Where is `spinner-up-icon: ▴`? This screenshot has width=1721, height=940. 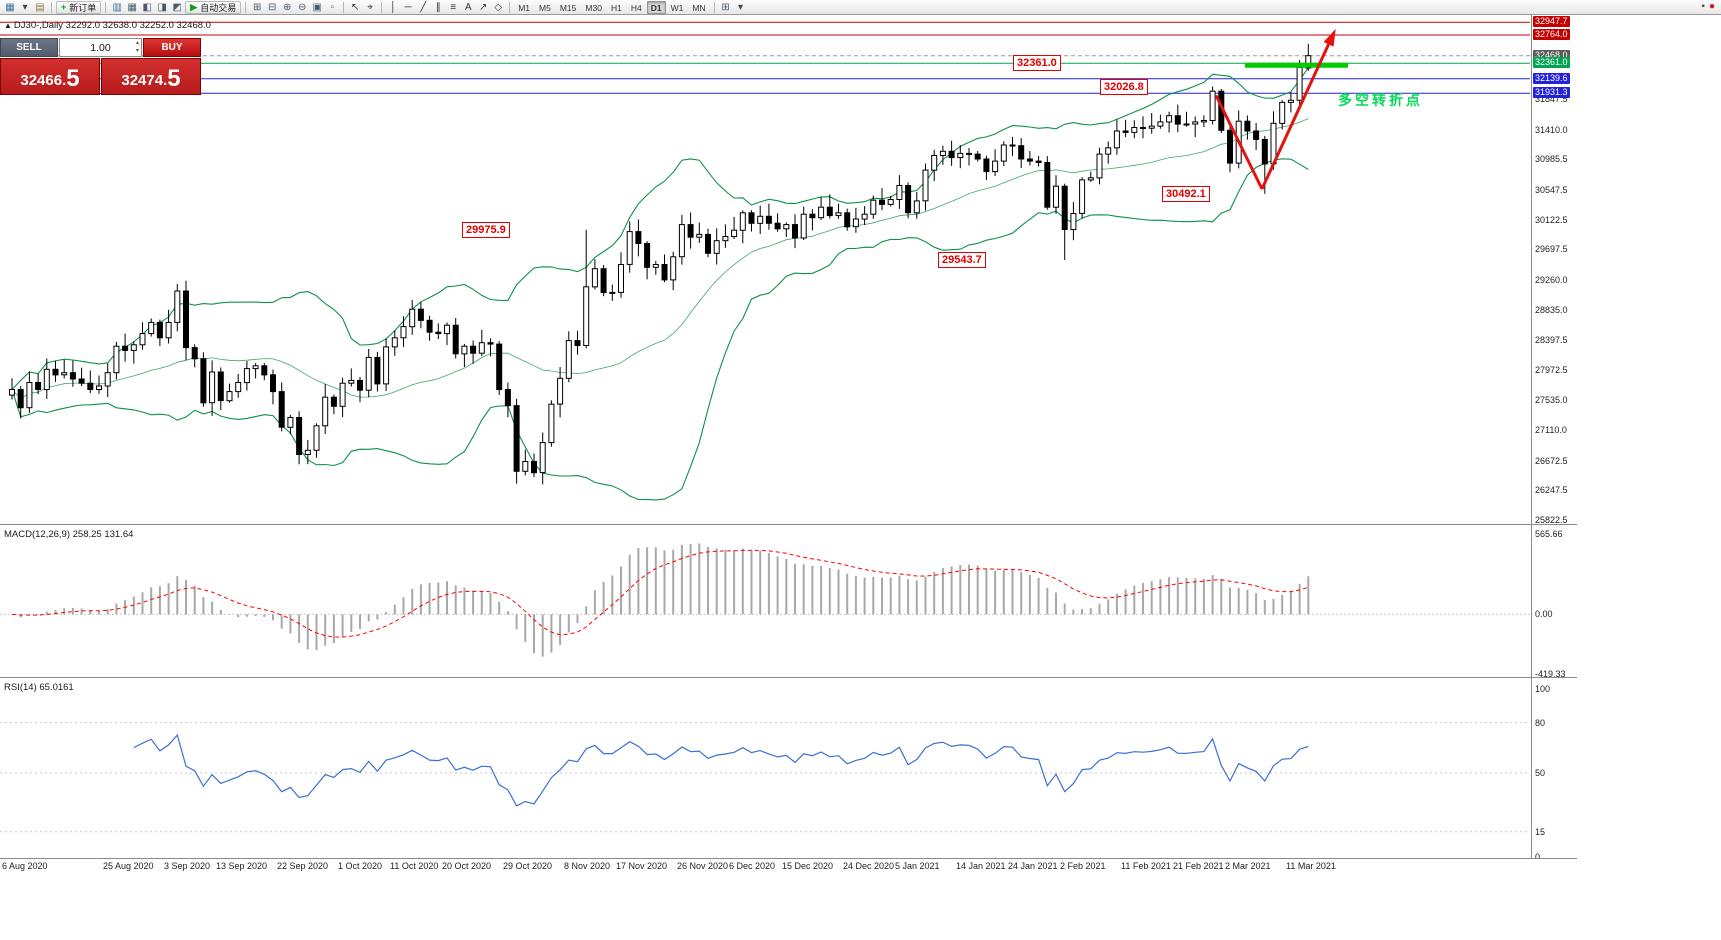
spinner-up-icon: ▴ is located at coordinates (137, 43).